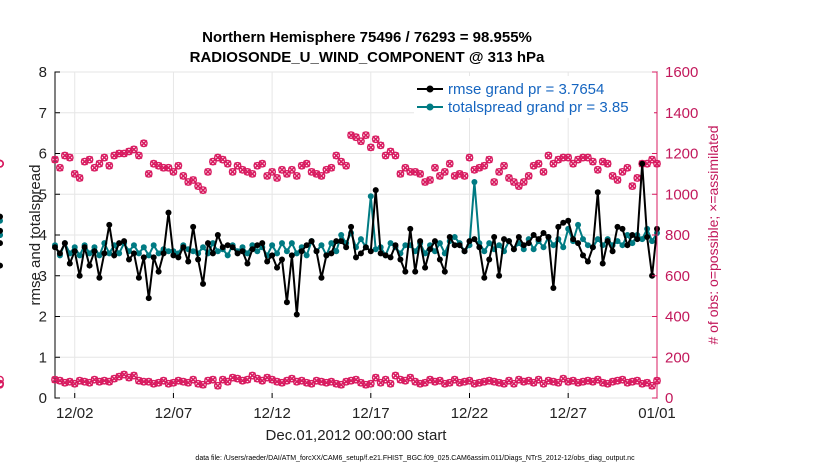  Describe the element at coordinates (75, 413) in the screenshot. I see `x-tick-label-0: 12/02` at that location.